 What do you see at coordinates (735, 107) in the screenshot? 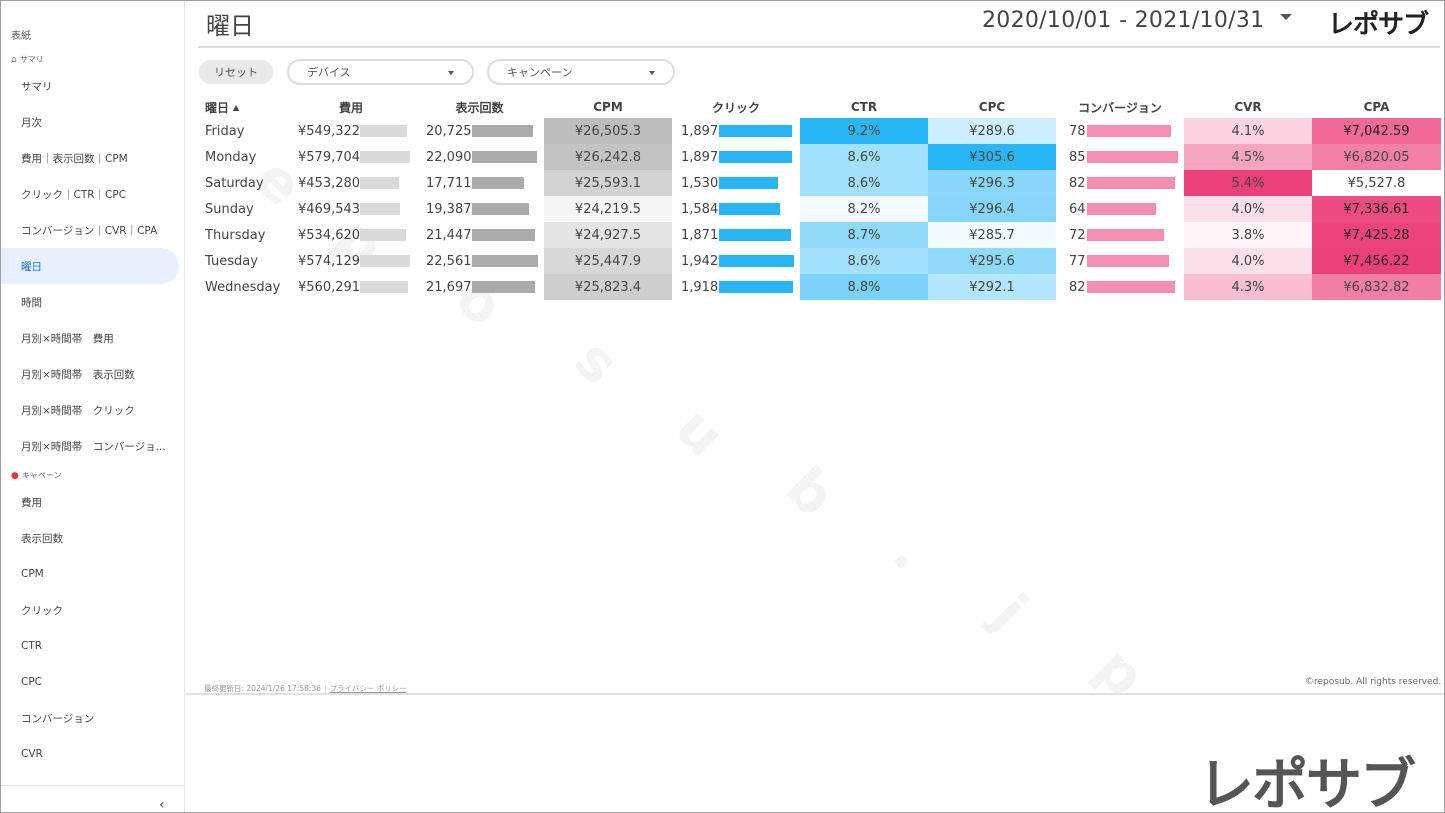
I see `column-header-clicks: クリック` at bounding box center [735, 107].